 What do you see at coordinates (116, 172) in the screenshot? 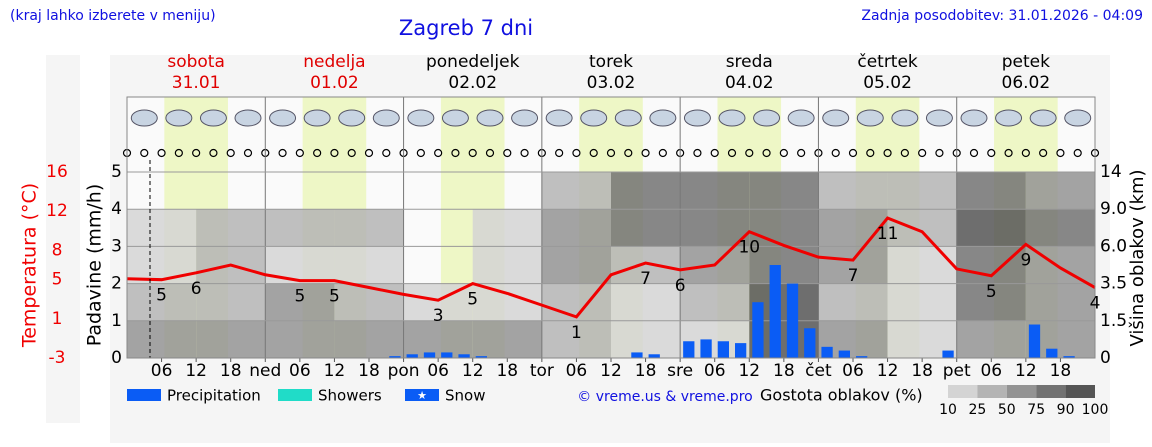
I see `y-tick-label: 5` at bounding box center [116, 172].